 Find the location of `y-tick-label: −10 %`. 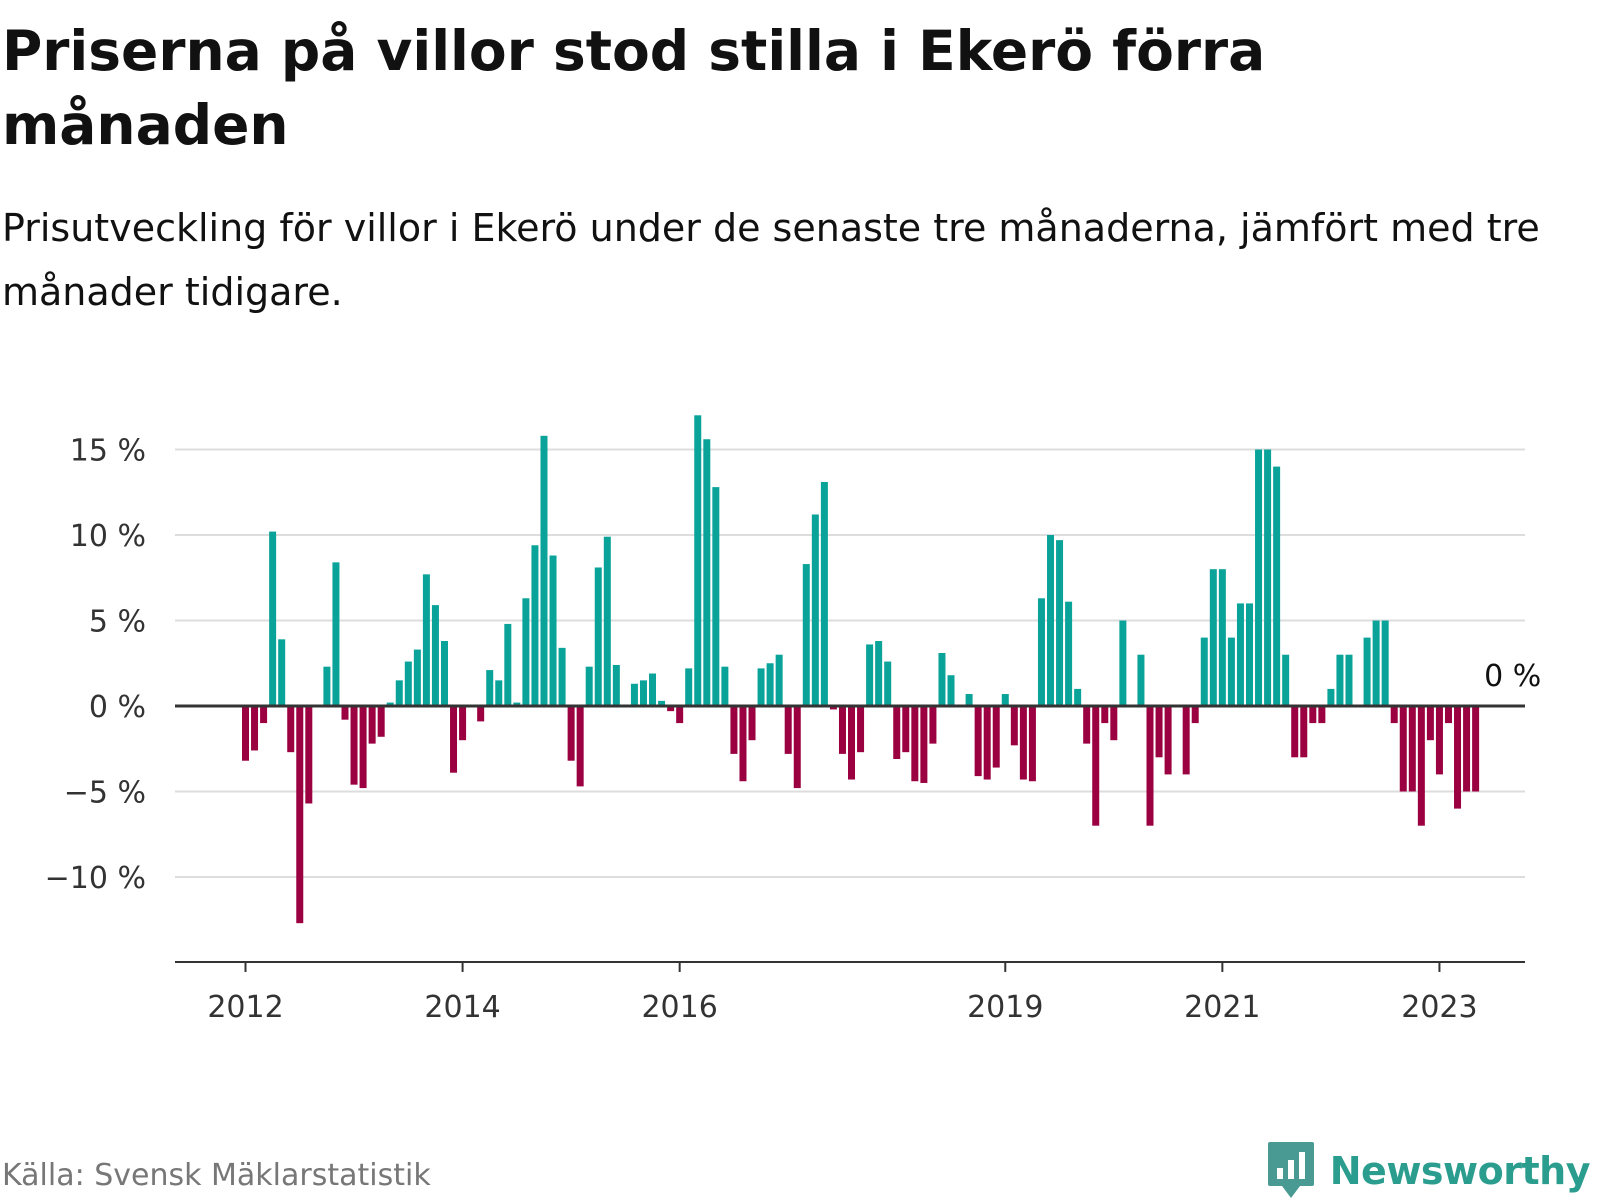

y-tick-label: −10 % is located at coordinates (95, 878).